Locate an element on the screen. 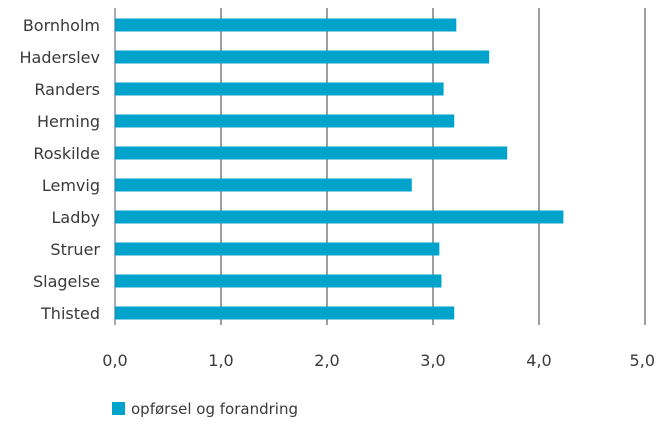 The height and width of the screenshot is (425, 657). bar-ladby is located at coordinates (339, 217).